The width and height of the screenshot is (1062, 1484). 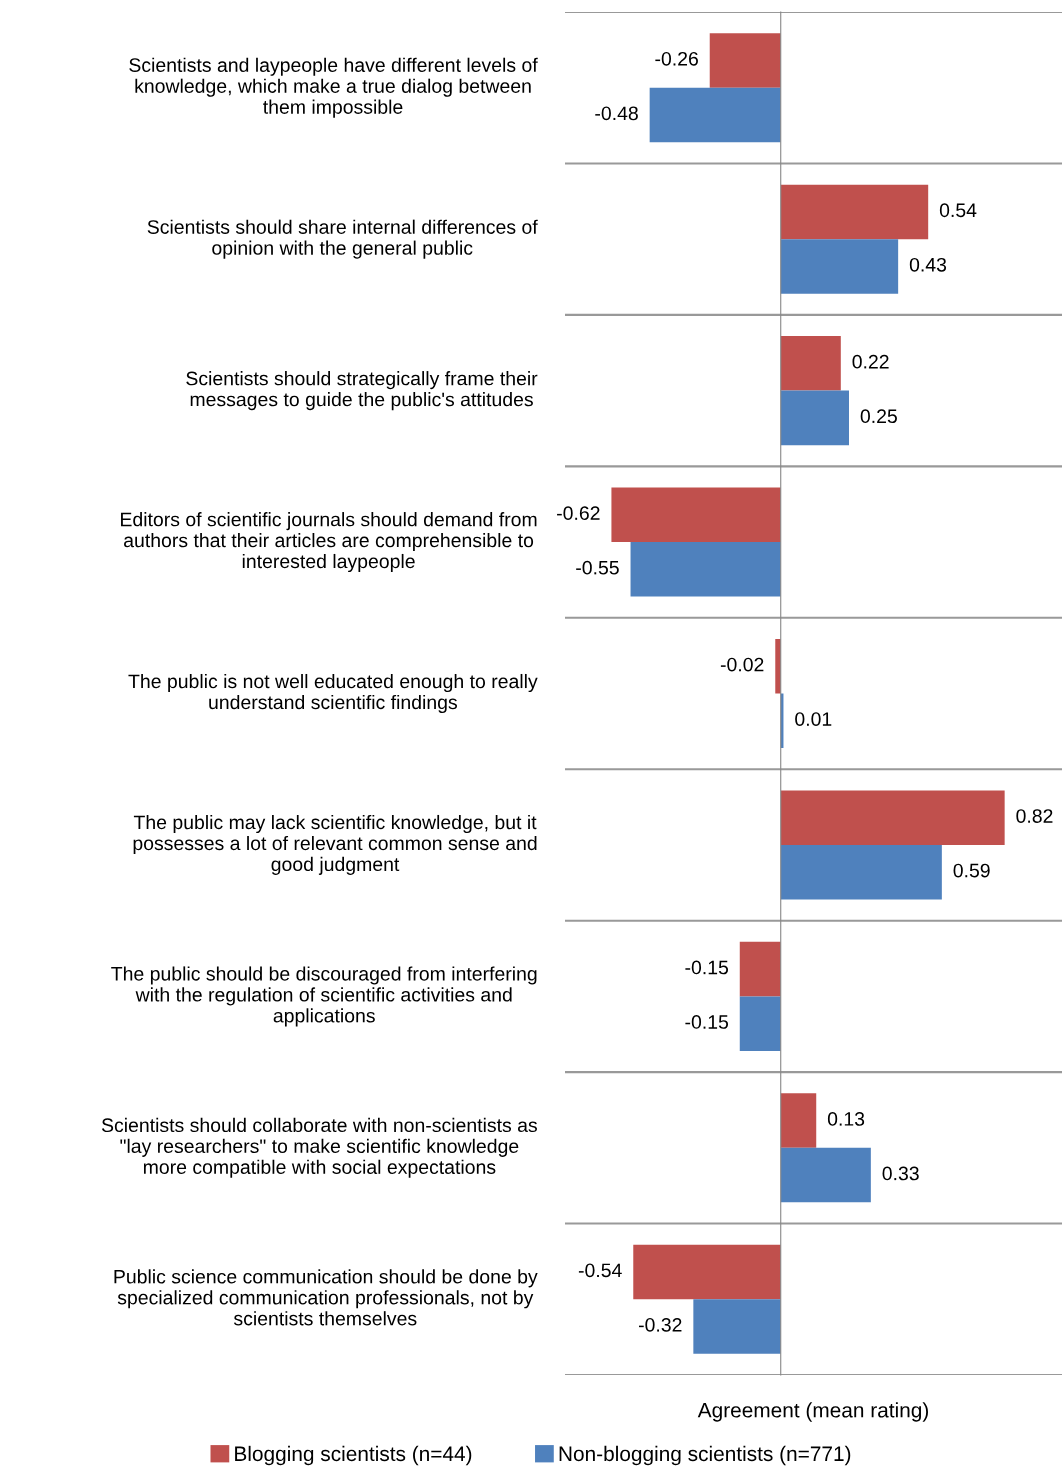 I want to click on x-axis-title: Agreement (mean rating), so click(x=813, y=1412).